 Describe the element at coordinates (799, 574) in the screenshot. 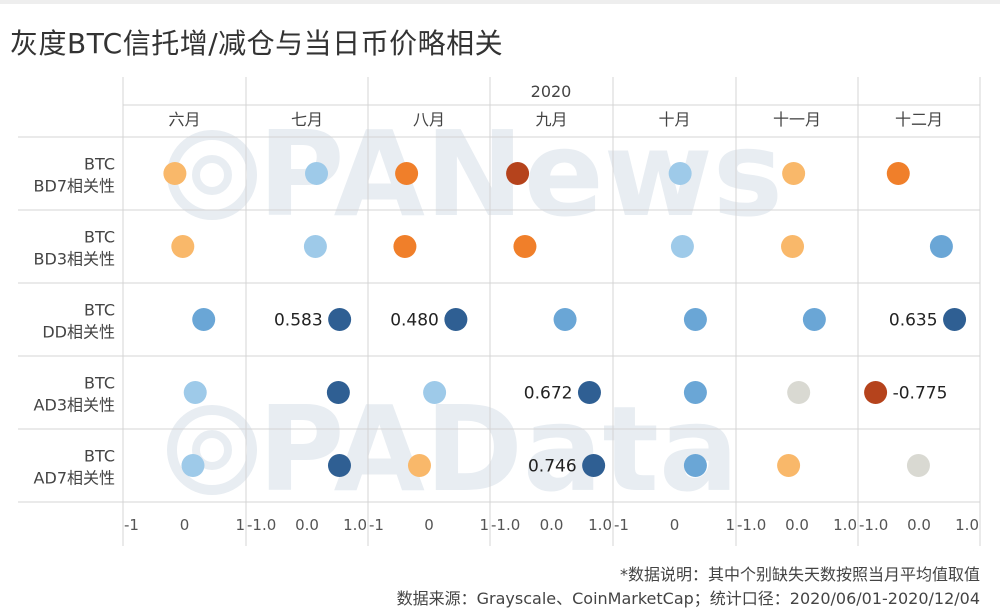

I see `data-footnote: *数据说明：其中个别缺失天数按照当月平均值取值` at that location.